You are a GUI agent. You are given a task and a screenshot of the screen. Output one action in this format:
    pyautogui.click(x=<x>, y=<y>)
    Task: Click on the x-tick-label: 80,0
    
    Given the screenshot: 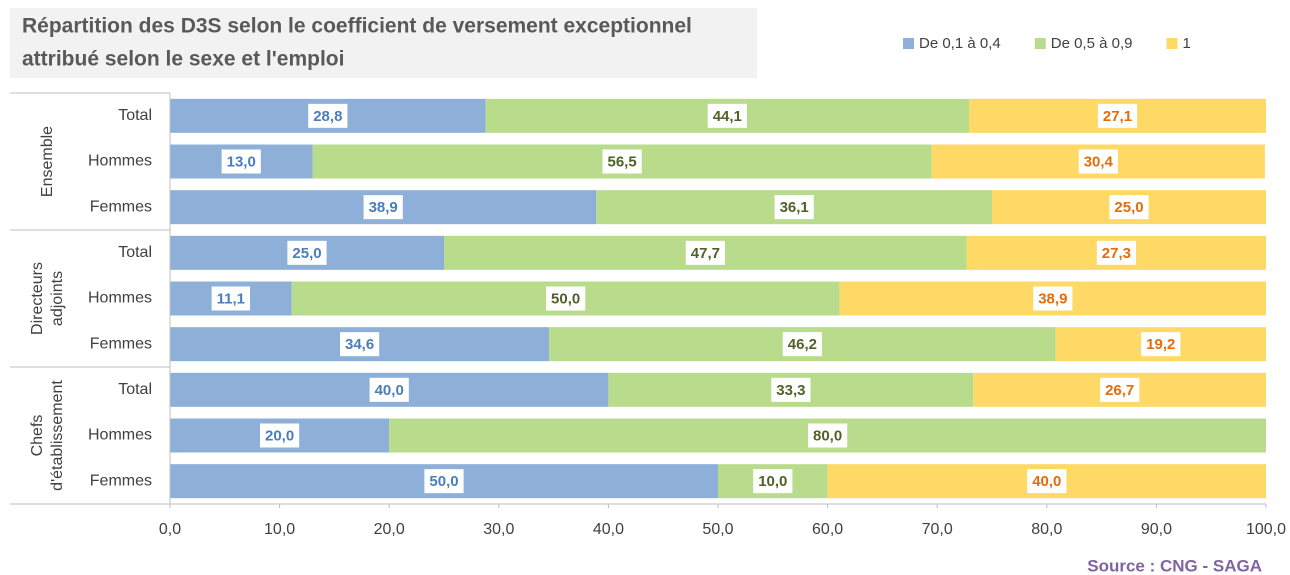 What is the action you would take?
    pyautogui.click(x=1046, y=529)
    